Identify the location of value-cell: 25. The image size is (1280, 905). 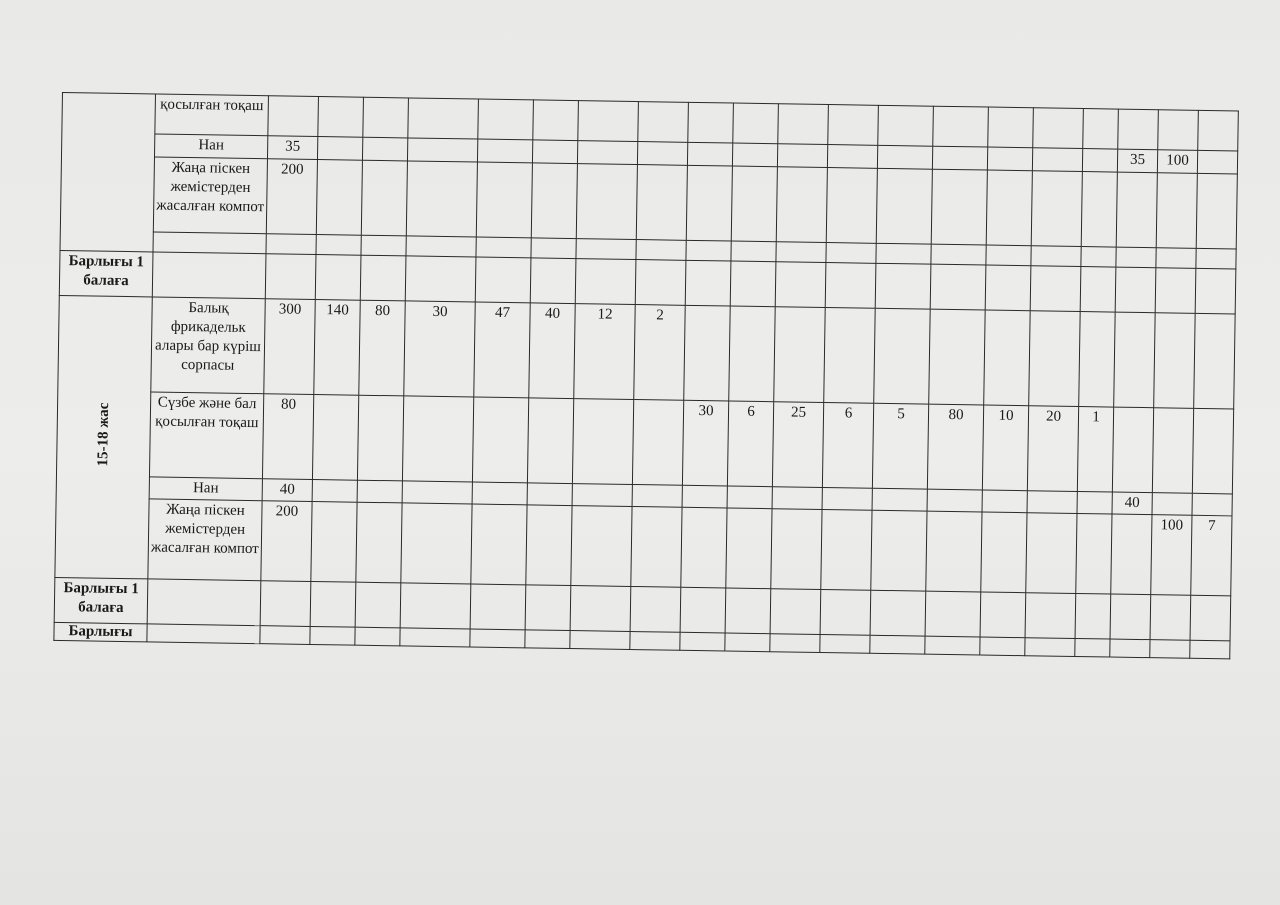
(798, 444).